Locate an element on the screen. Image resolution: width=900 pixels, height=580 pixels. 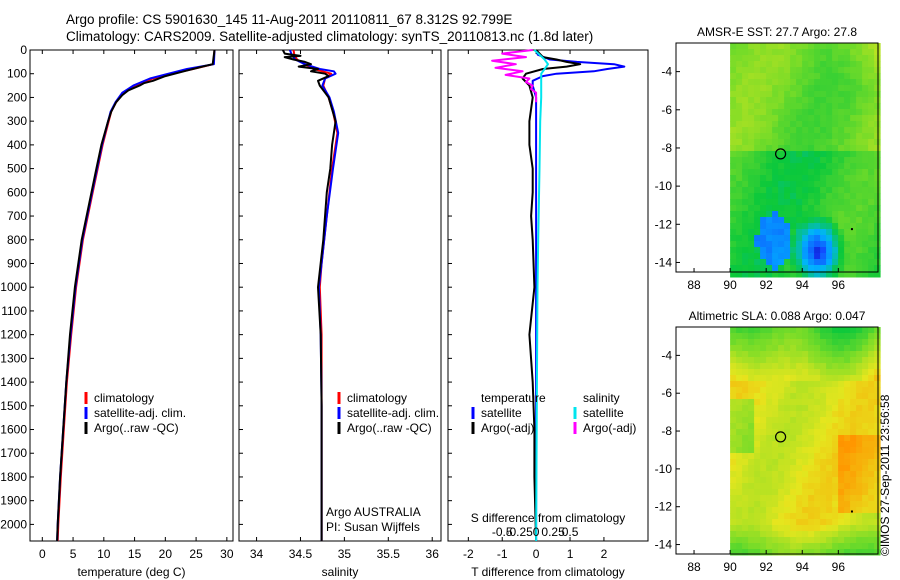
diff-salinity-legend-header: salinity is located at coordinates (601, 398).